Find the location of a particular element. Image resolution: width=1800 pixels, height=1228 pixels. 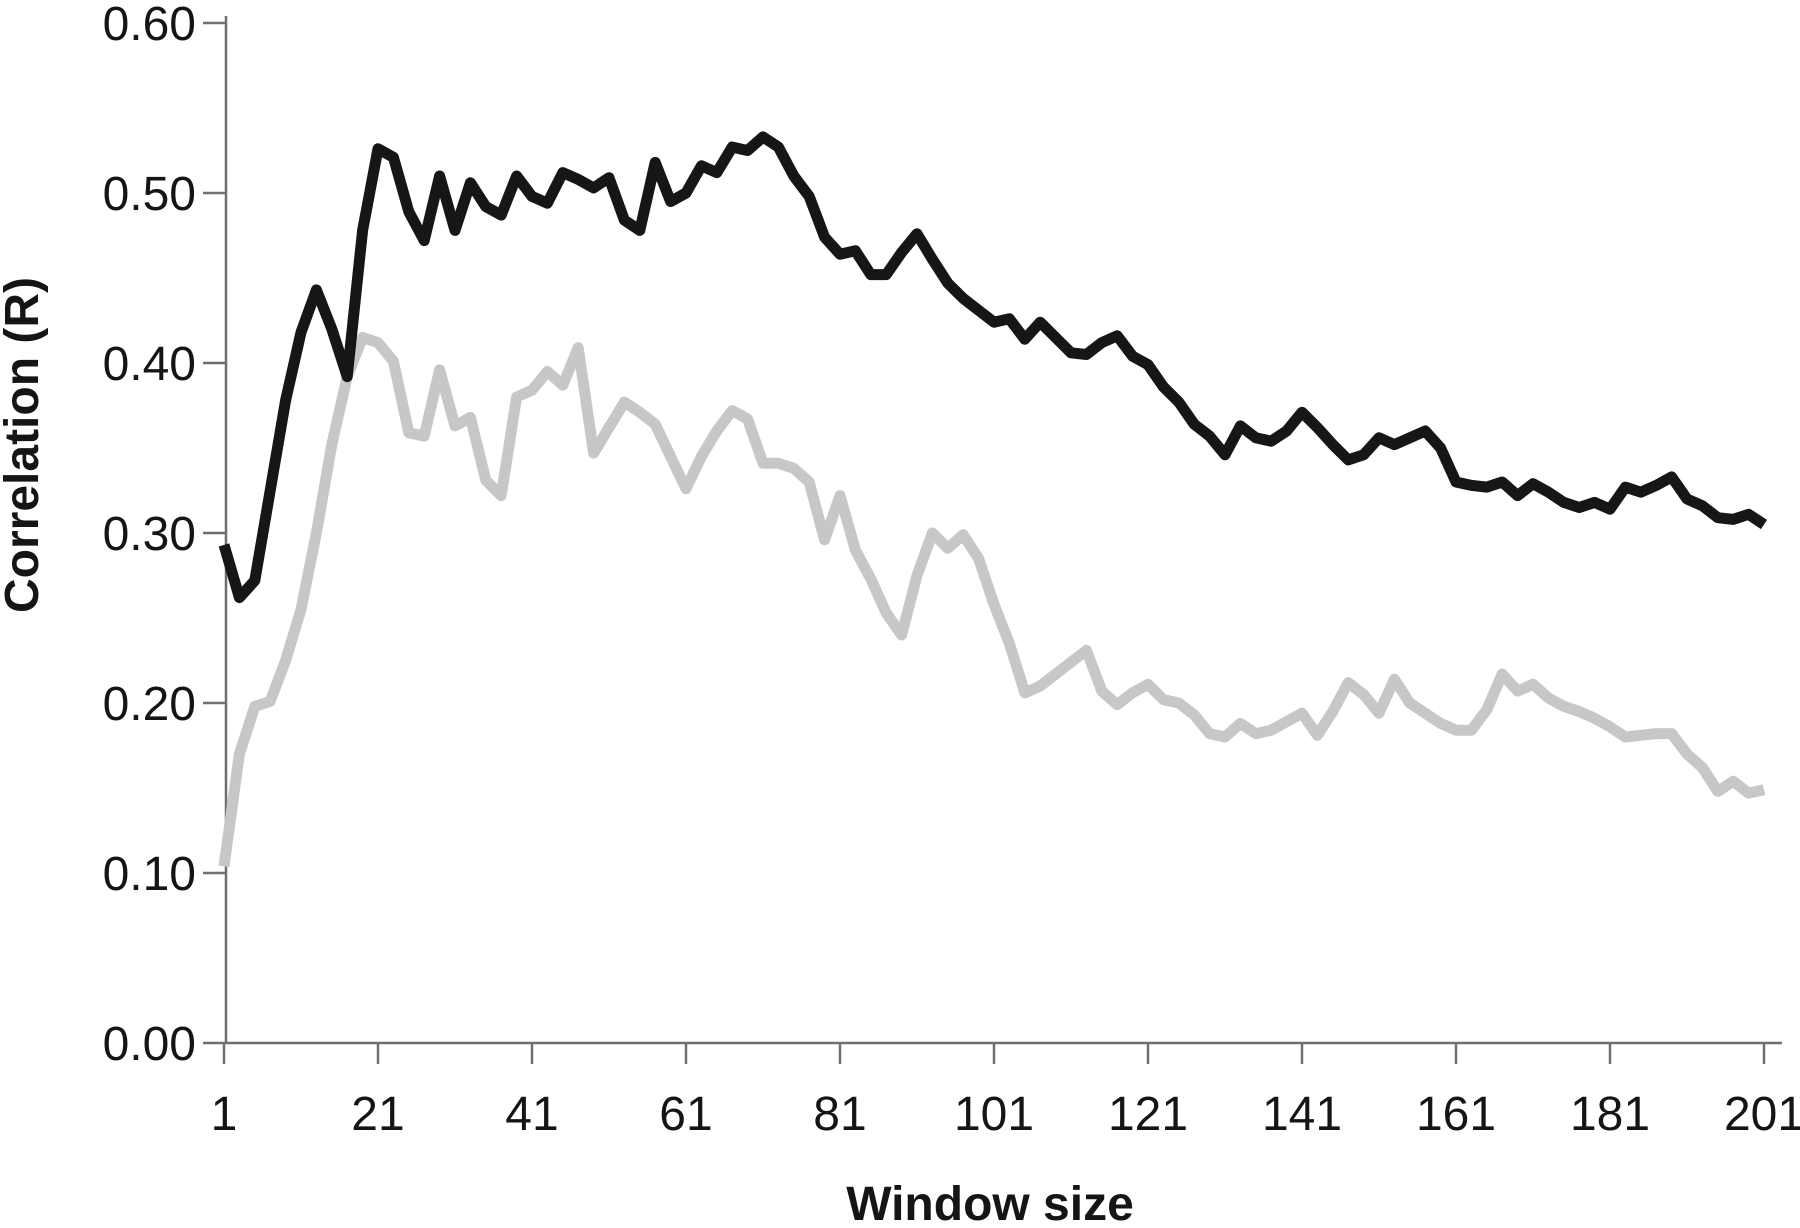

y-tick-label: 0.60 is located at coordinates (149, 25).